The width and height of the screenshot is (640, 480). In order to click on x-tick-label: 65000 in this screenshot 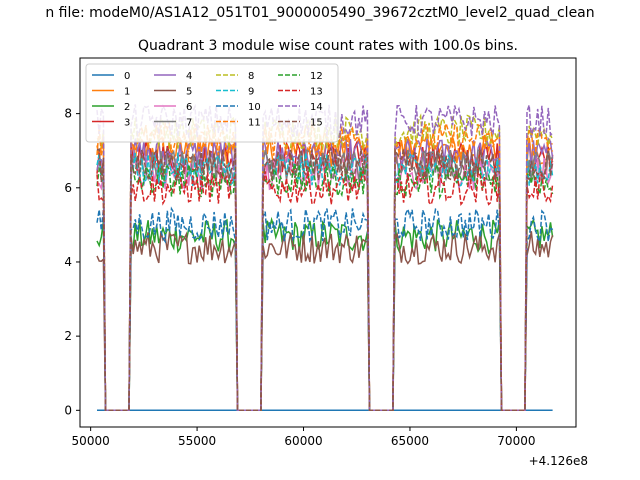, I will do `click(410, 441)`.